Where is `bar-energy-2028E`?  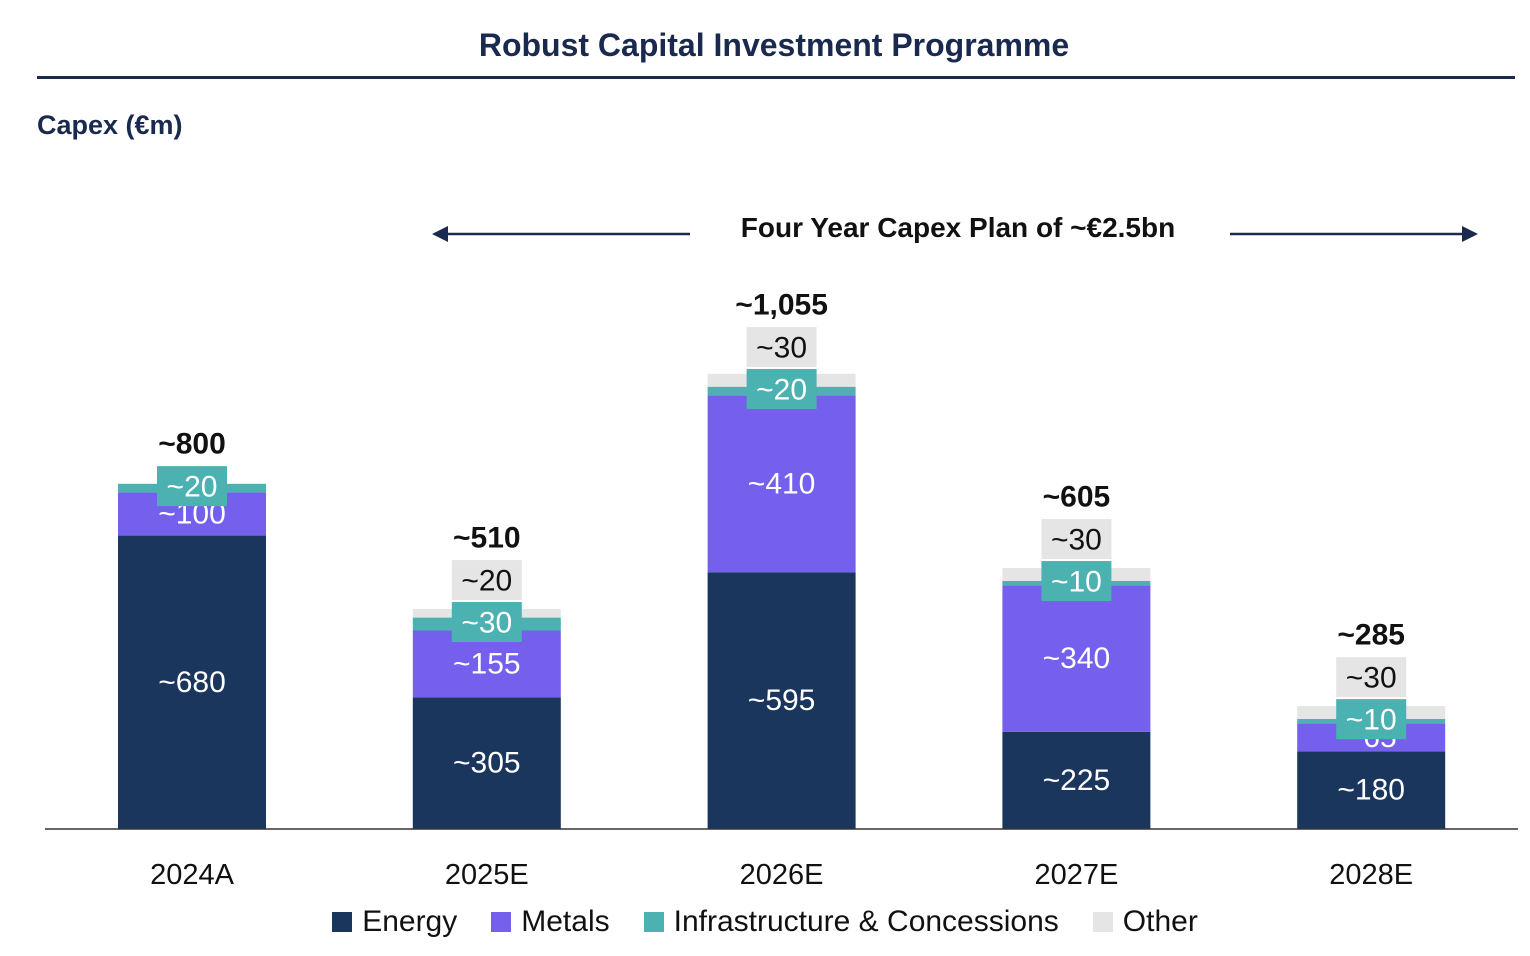 bar-energy-2028E is located at coordinates (1371, 790).